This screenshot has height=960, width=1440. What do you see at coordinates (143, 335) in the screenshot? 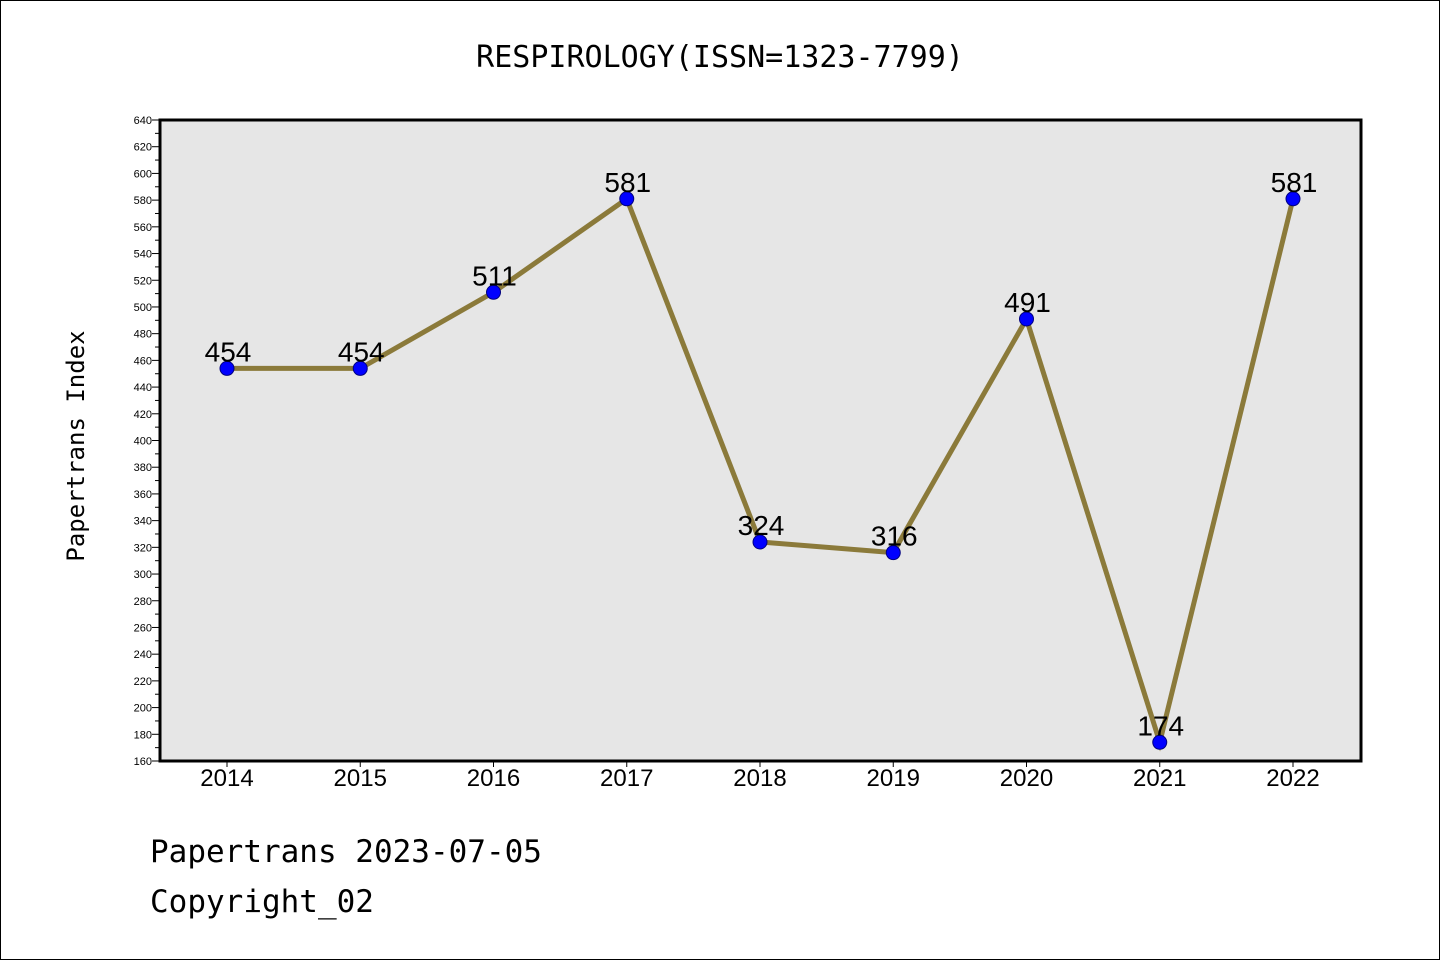
I see `y-tick-label: 480` at bounding box center [143, 335].